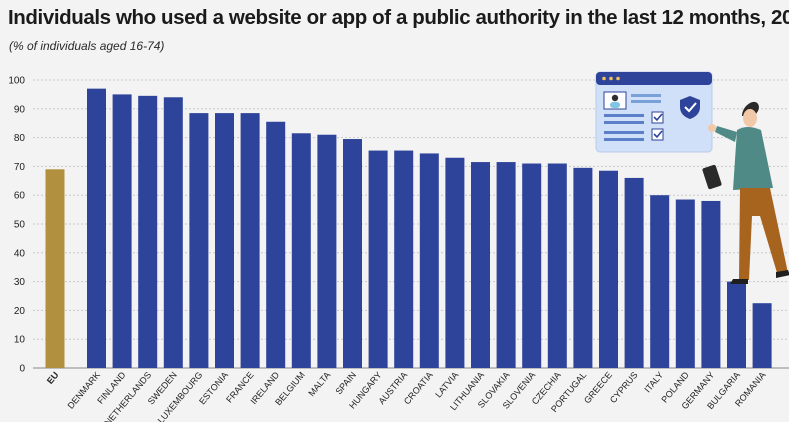 This screenshot has height=422, width=789. Describe the element at coordinates (83, 390) in the screenshot. I see `x-tick-label: DENMARK` at that location.